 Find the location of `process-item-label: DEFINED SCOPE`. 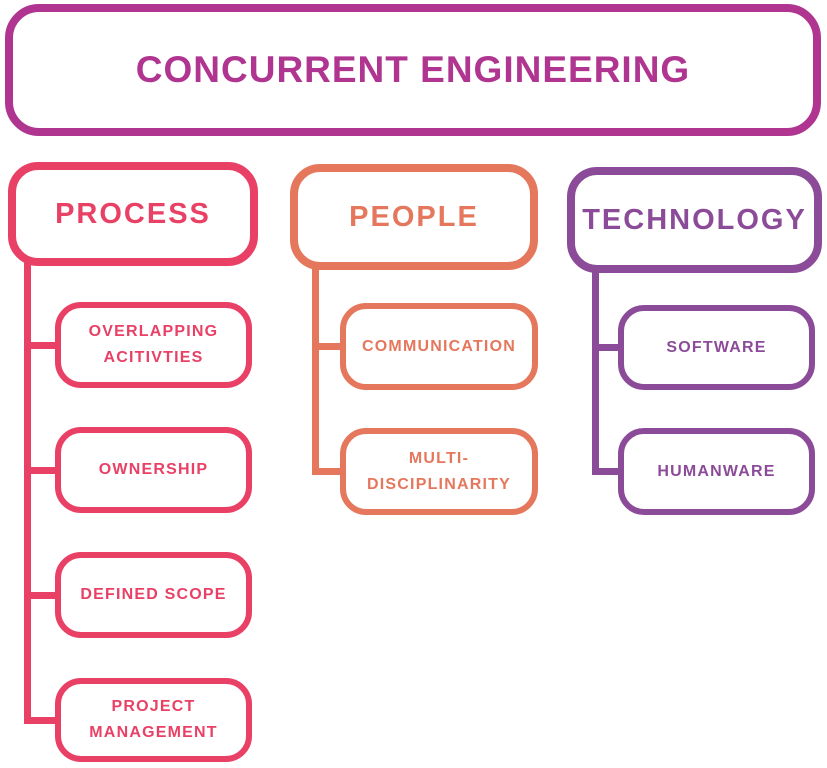

process-item-label: DEFINED SCOPE is located at coordinates (153, 595).